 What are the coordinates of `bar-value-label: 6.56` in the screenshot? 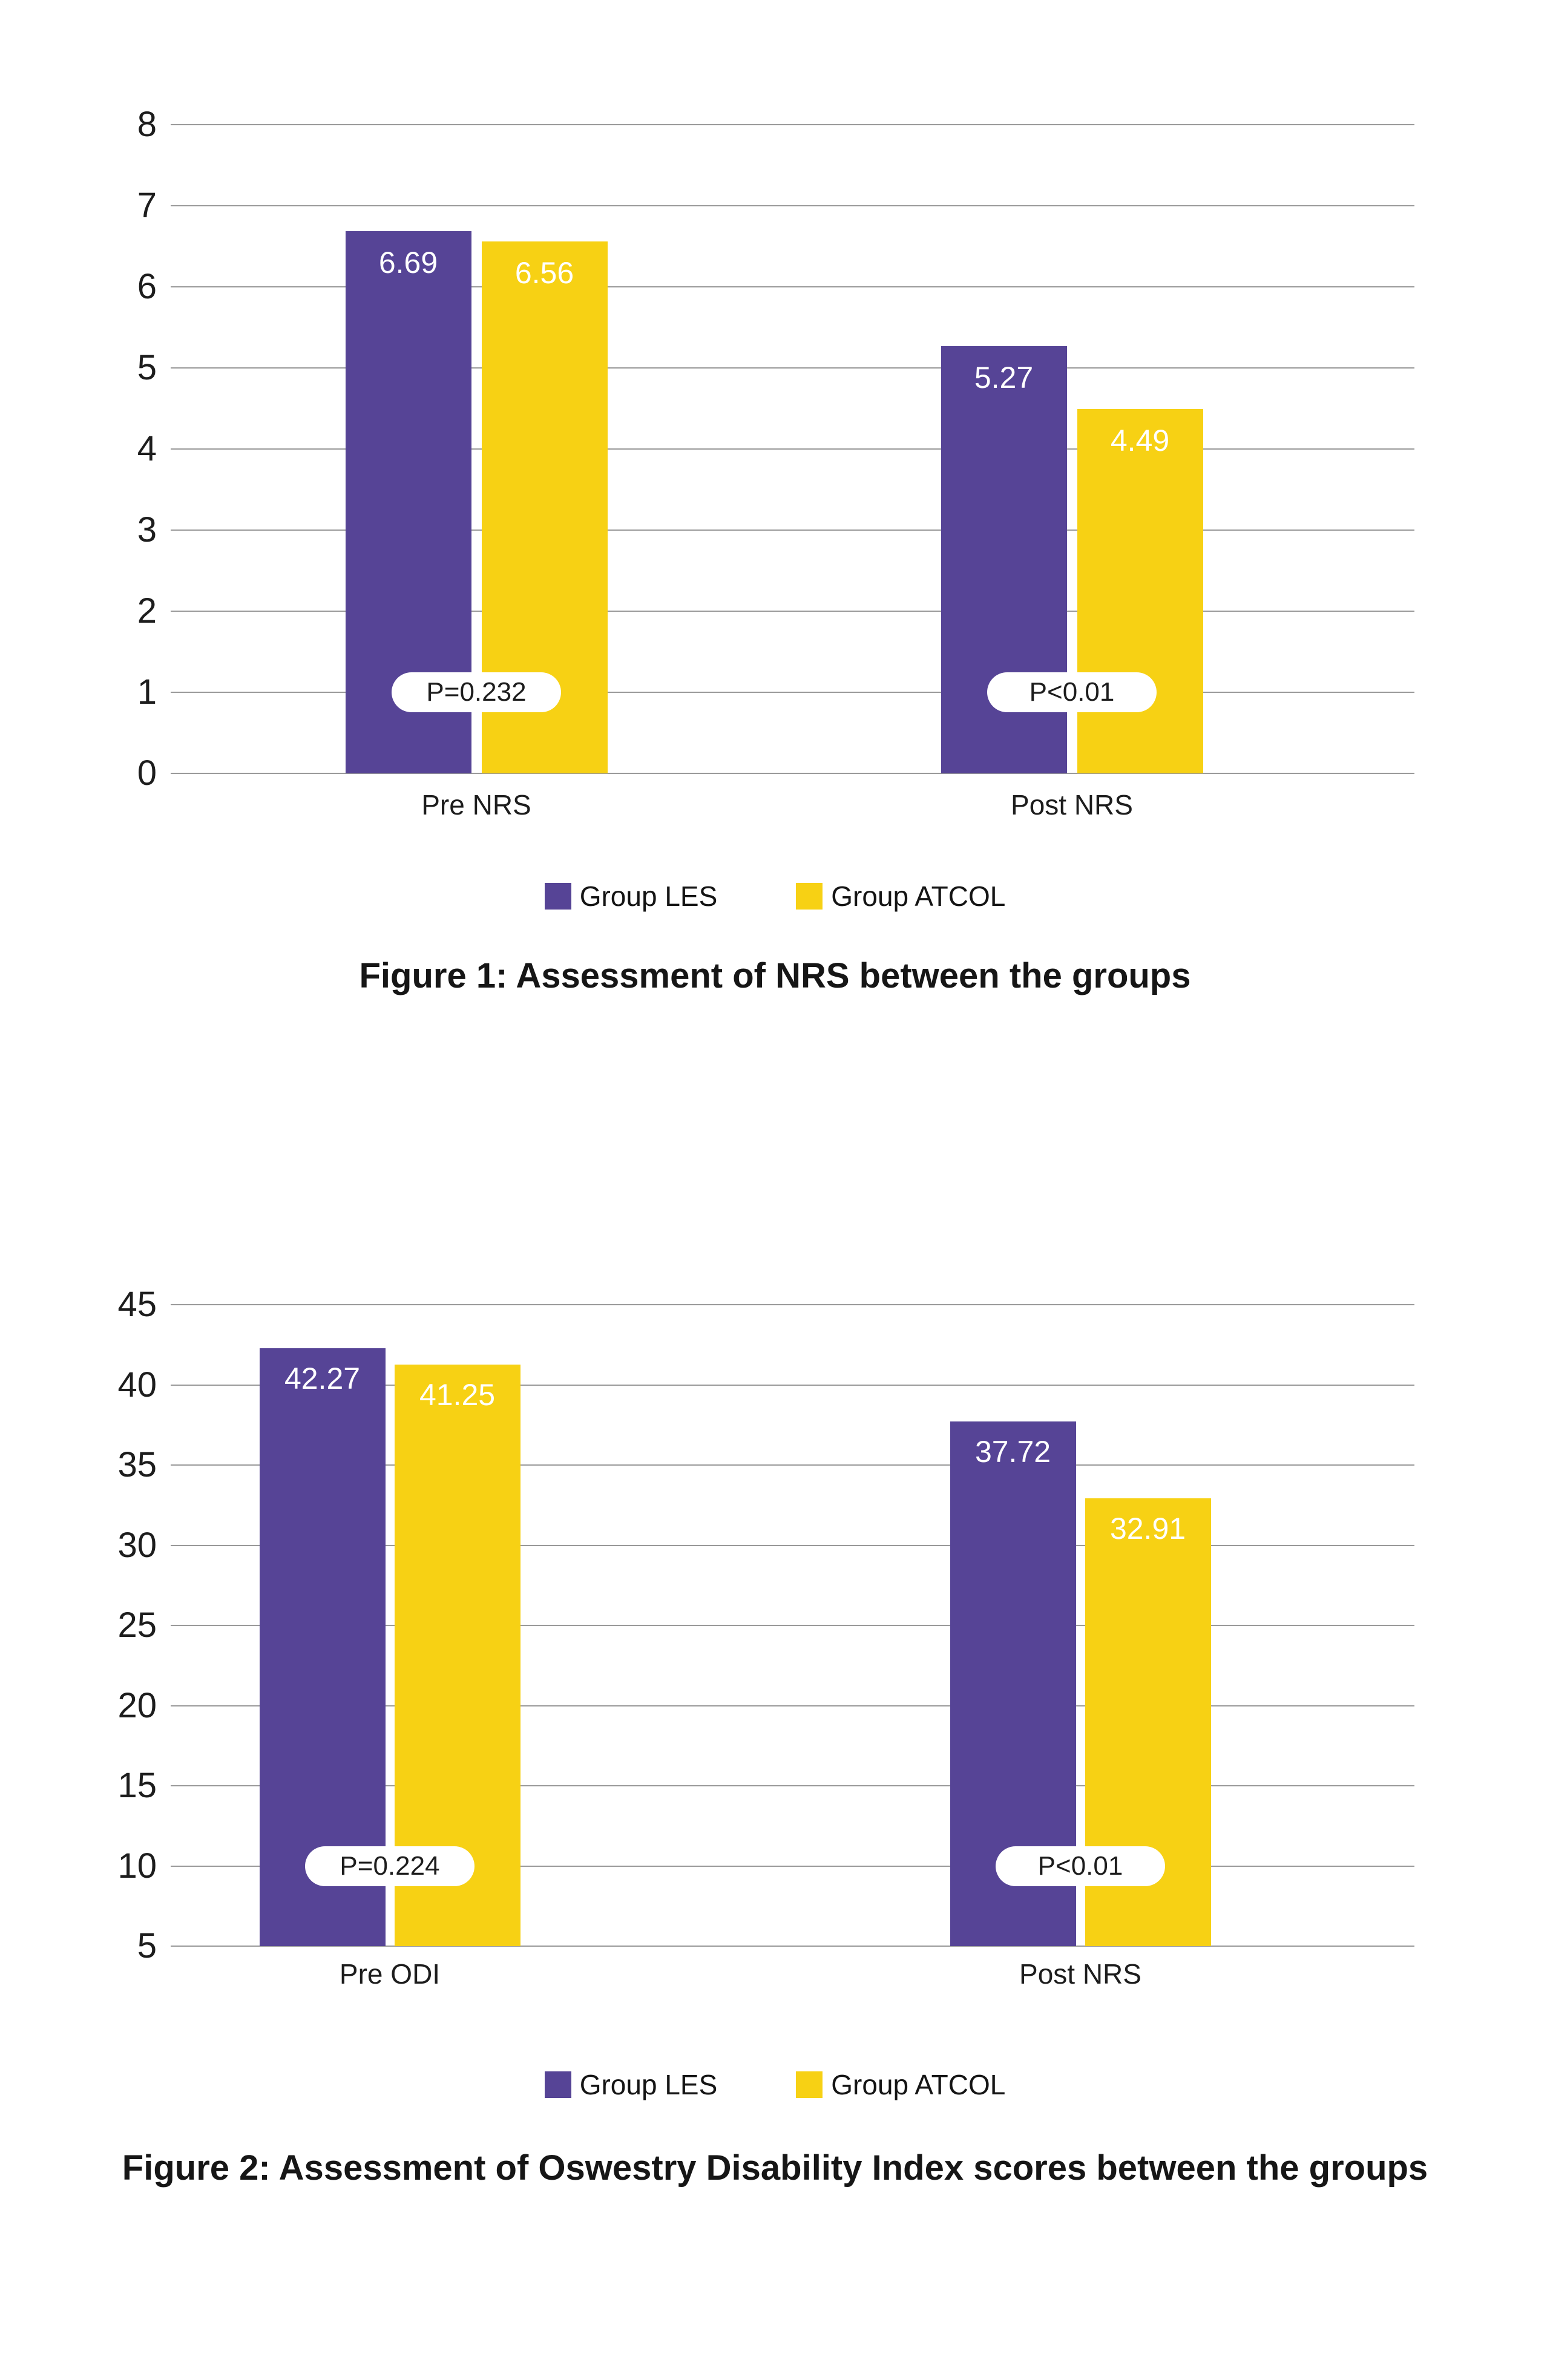 It's located at (544, 272).